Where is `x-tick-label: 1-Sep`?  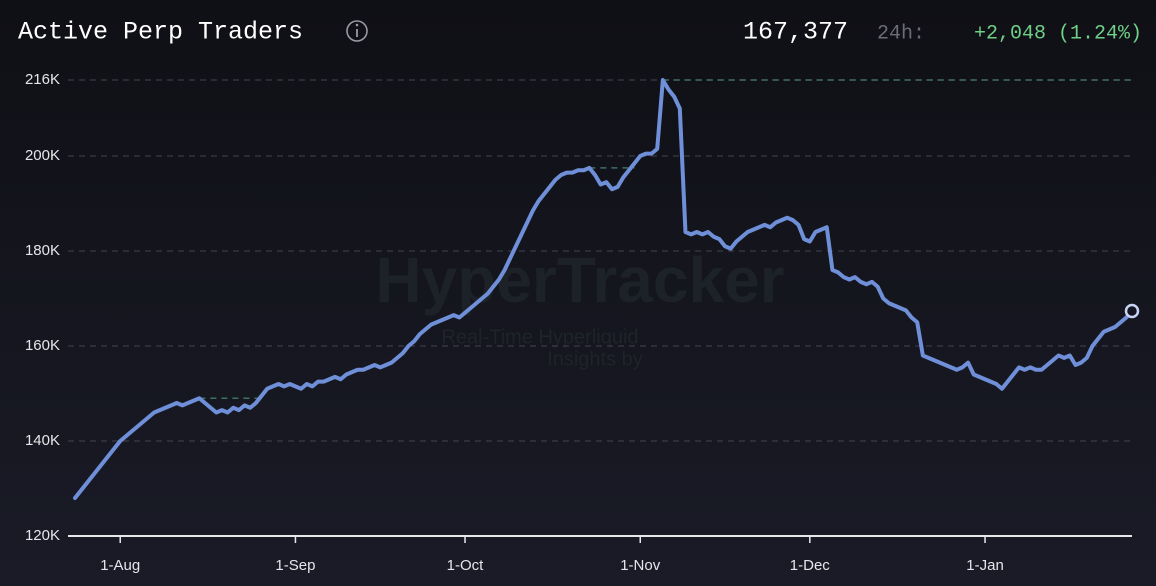
x-tick-label: 1-Sep is located at coordinates (295, 565).